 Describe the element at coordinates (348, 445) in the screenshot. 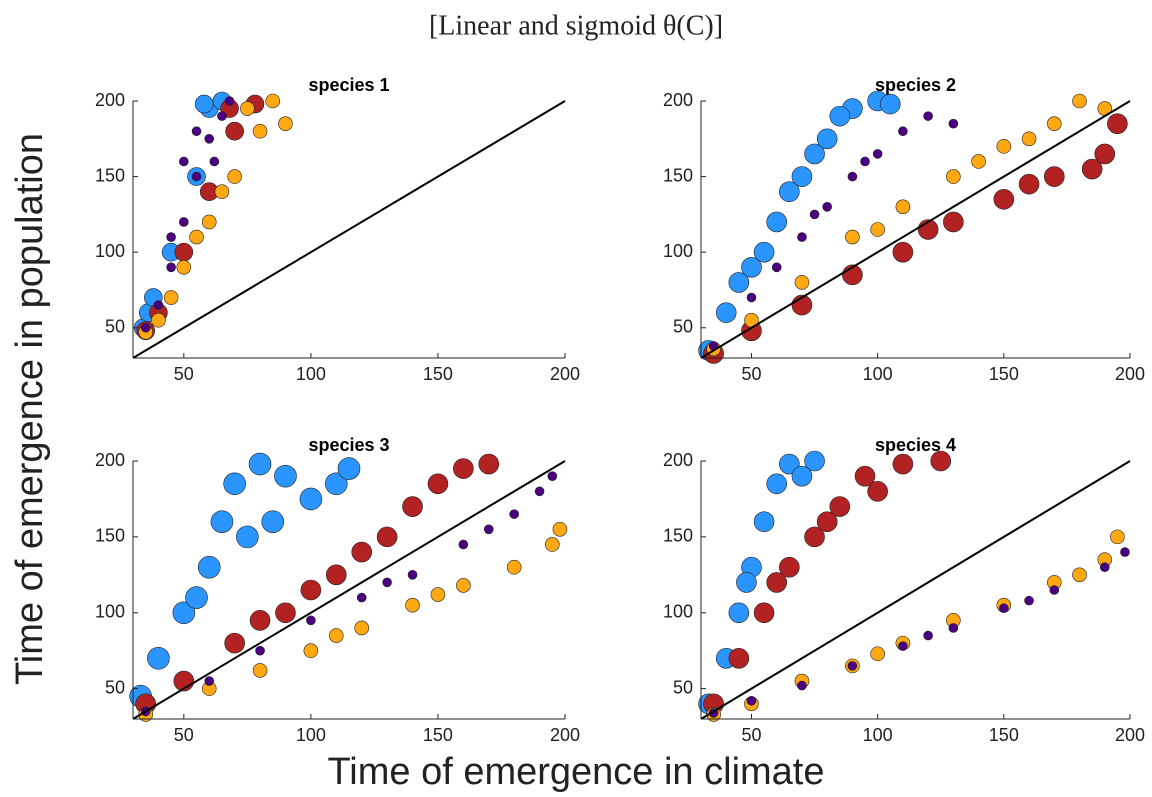

I see `panel-title: species 3` at that location.